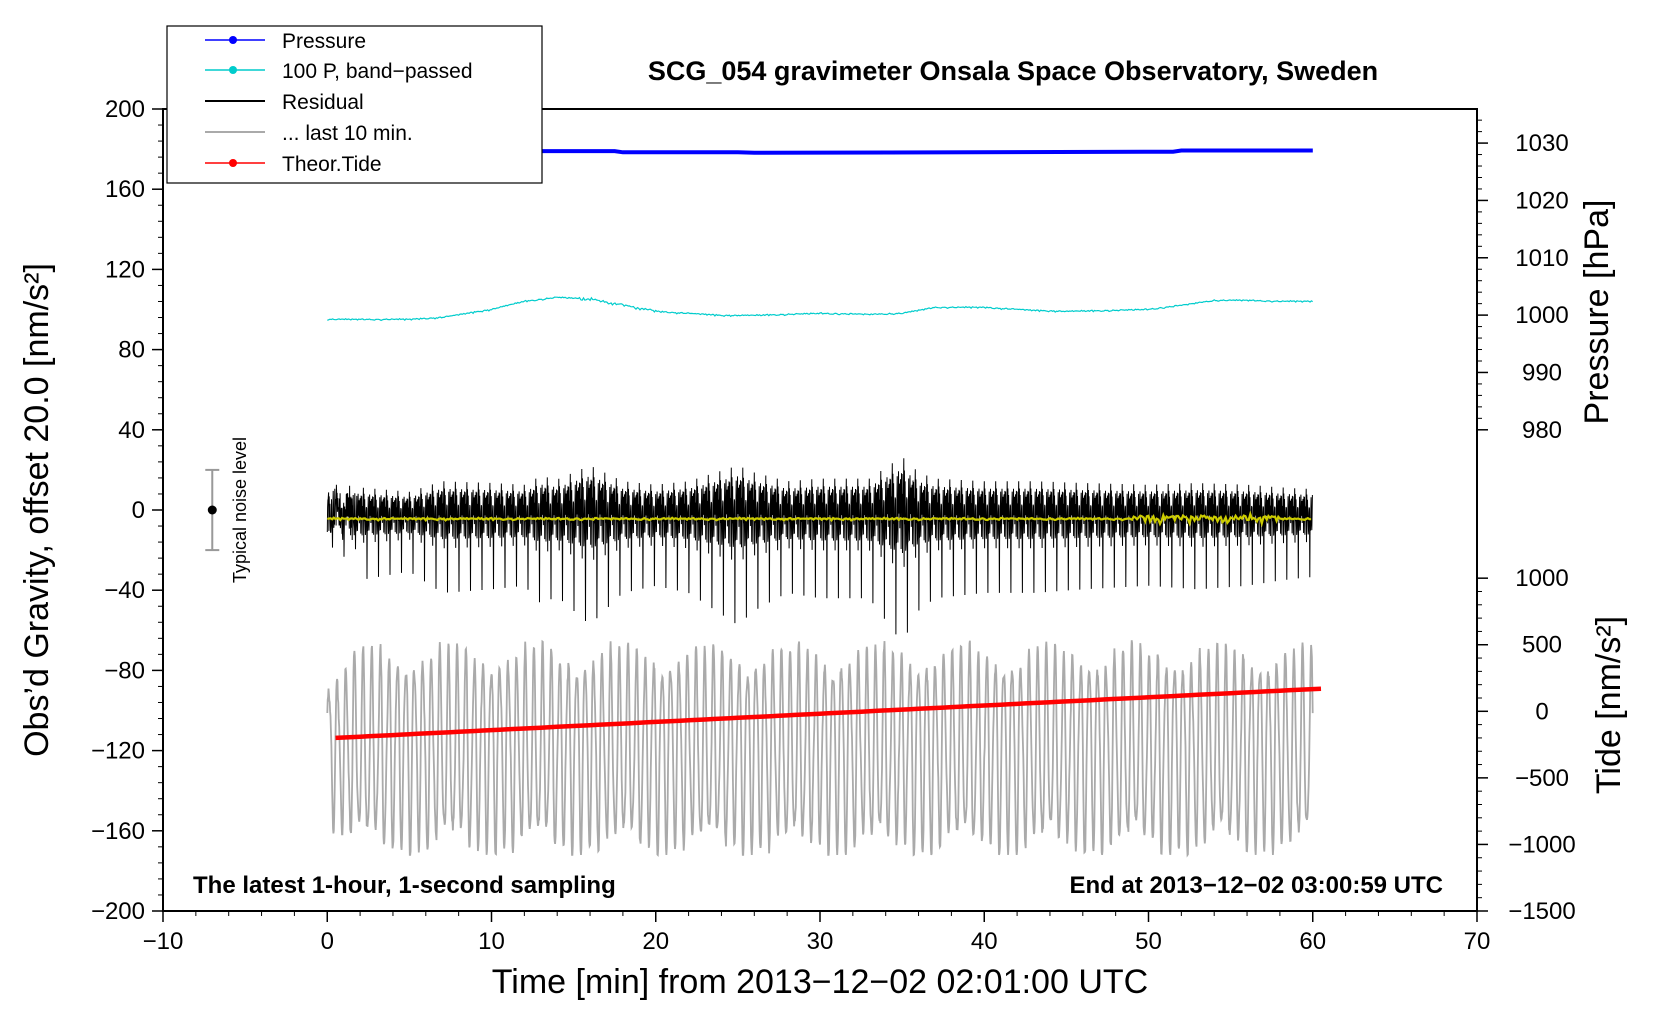  Describe the element at coordinates (125, 269) in the screenshot. I see `y-tick-label: 120` at that location.